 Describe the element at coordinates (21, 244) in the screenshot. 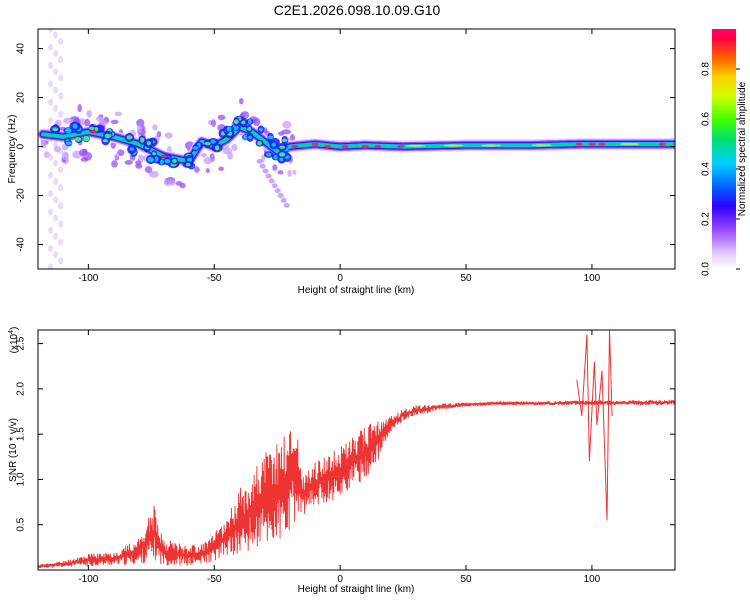

I see `spectrogram-y-tick-label: -40` at that location.